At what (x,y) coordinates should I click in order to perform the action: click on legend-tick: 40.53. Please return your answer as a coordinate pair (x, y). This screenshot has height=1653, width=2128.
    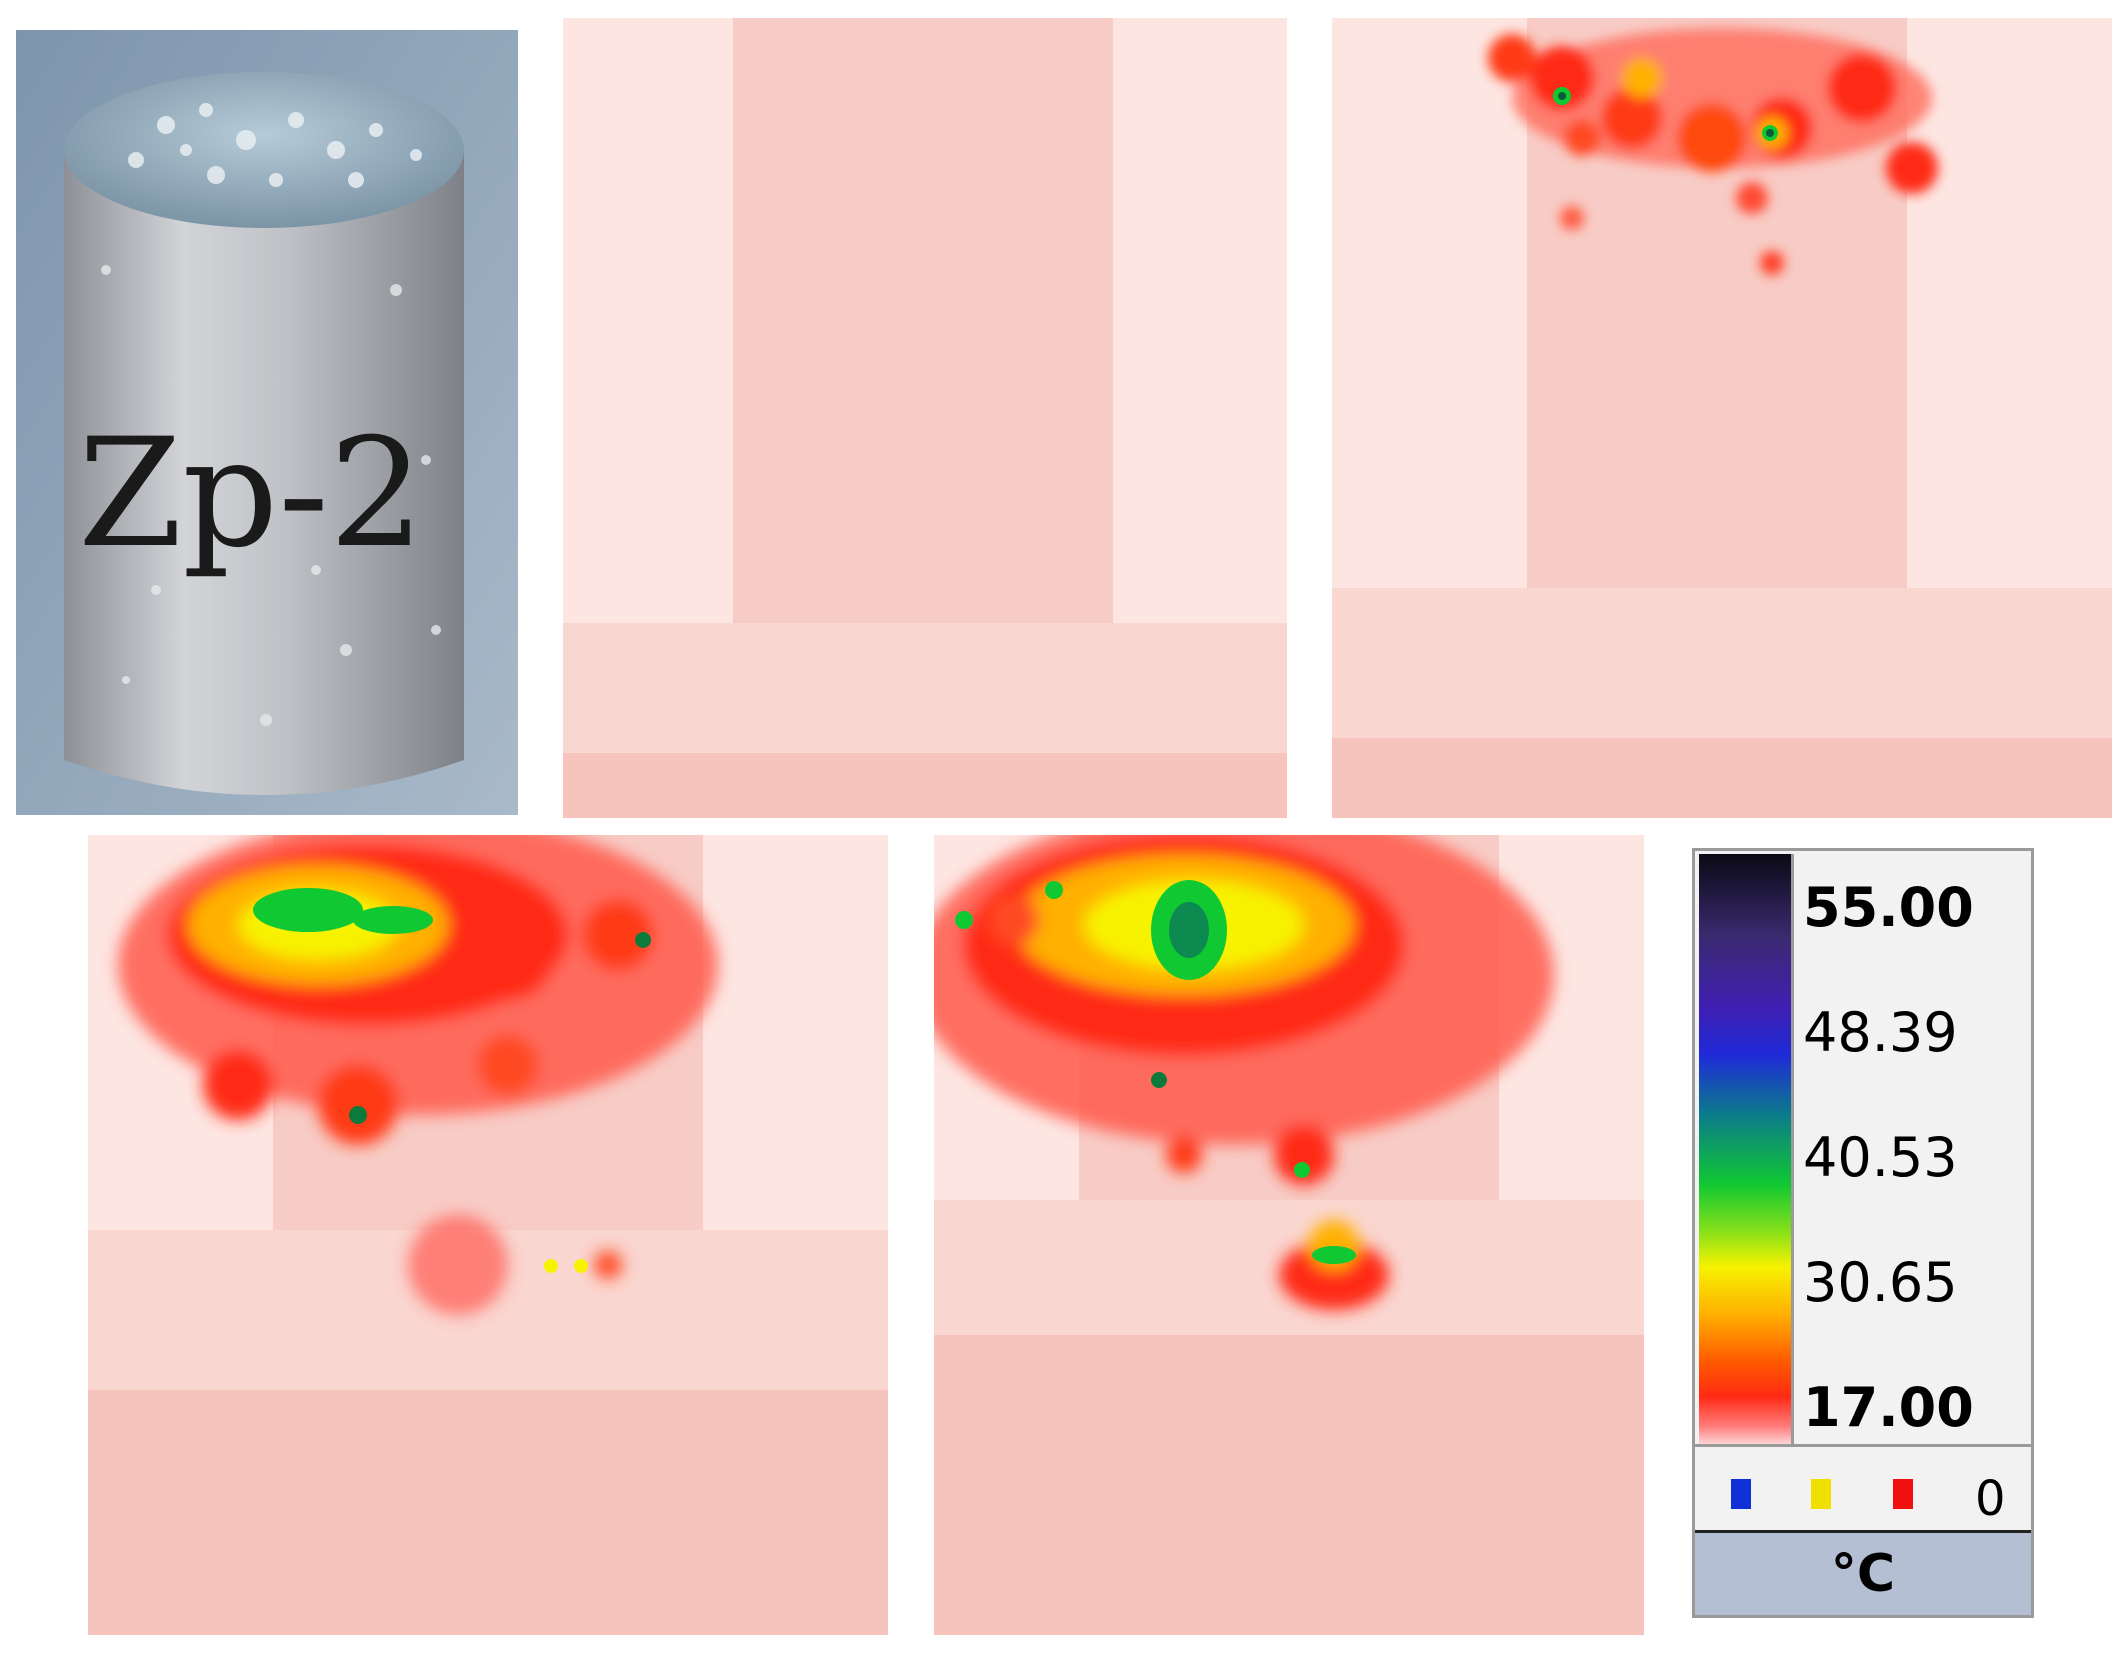
    Looking at the image, I should click on (1880, 1157).